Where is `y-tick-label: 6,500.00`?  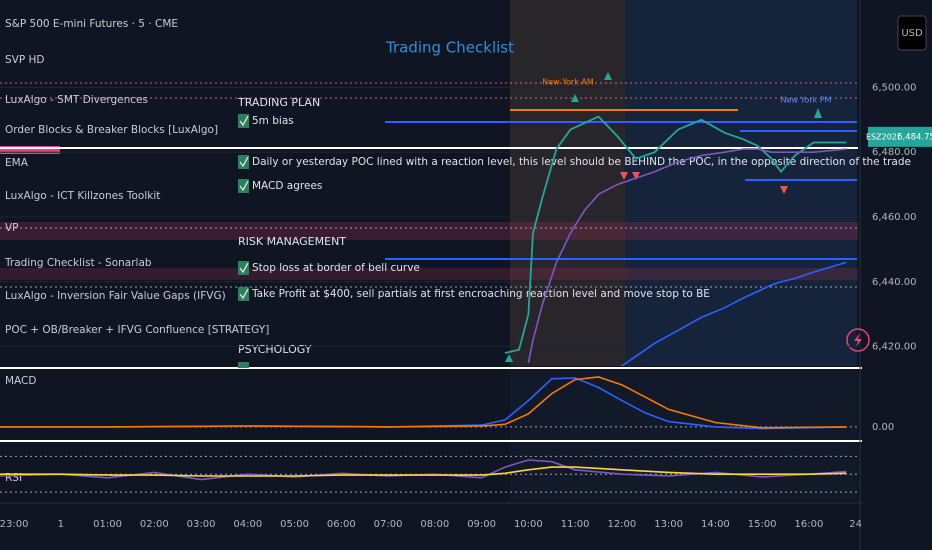 y-tick-label: 6,500.00 is located at coordinates (894, 87).